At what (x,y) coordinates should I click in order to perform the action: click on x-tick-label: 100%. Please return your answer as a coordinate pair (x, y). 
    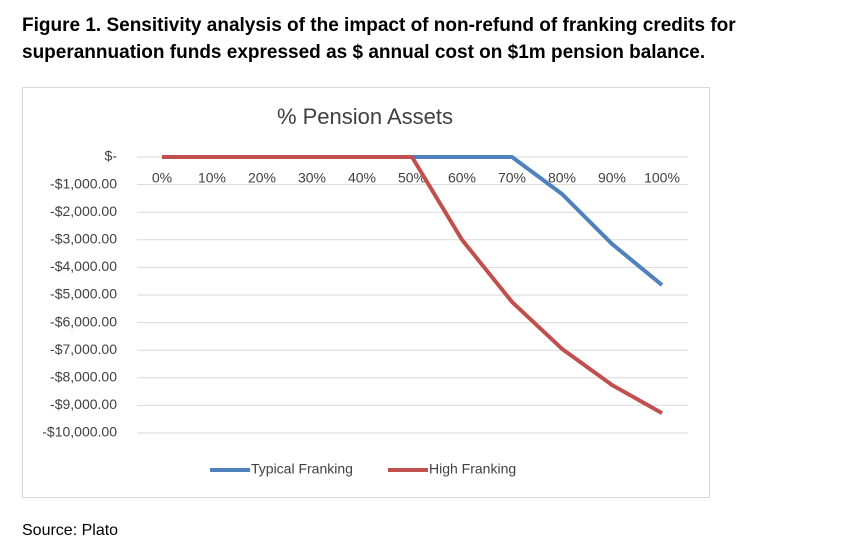
    Looking at the image, I should click on (662, 178).